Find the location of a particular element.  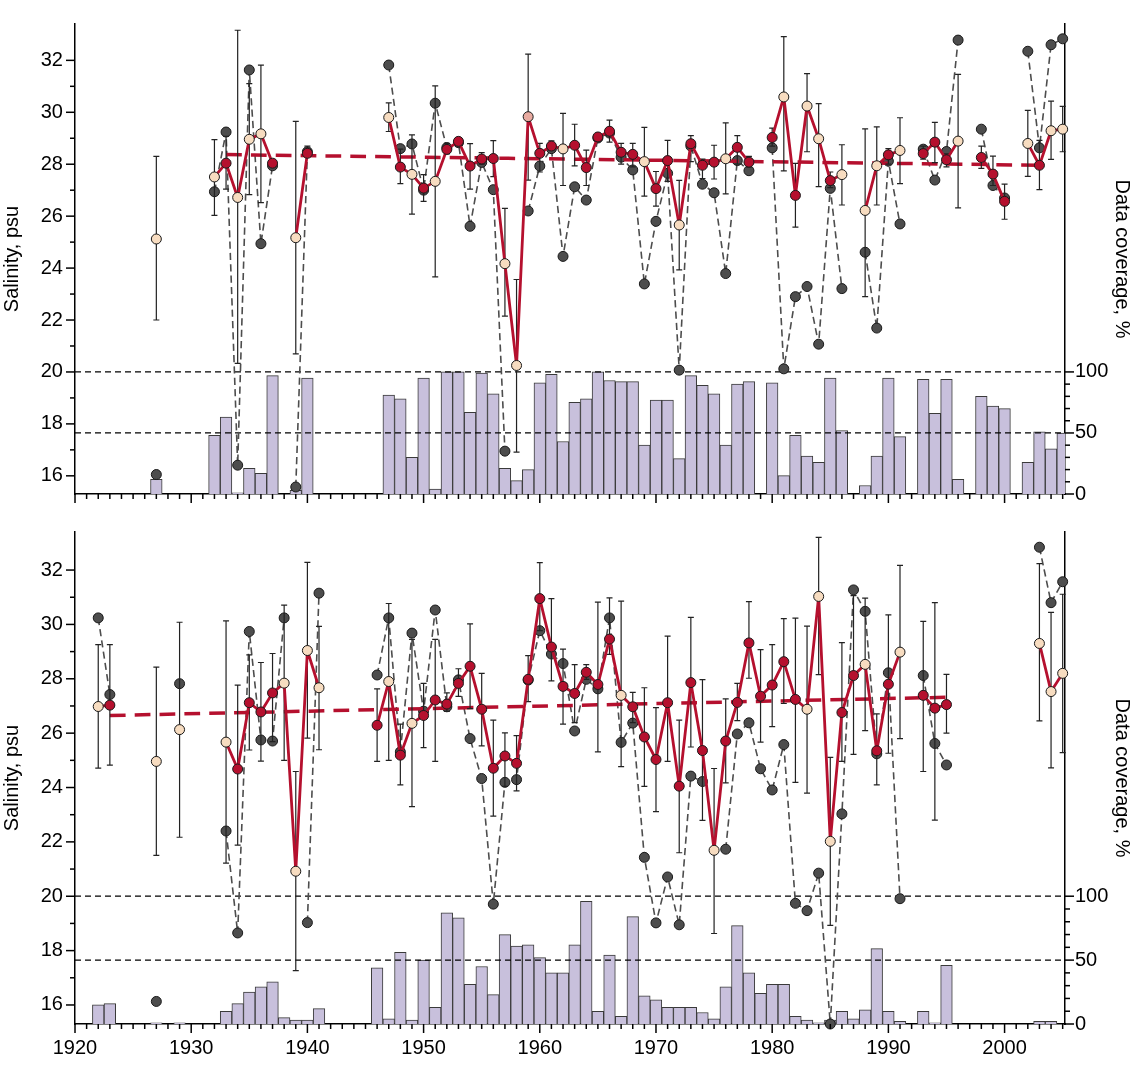

x-tick-label: 1980 is located at coordinates (772, 1046).